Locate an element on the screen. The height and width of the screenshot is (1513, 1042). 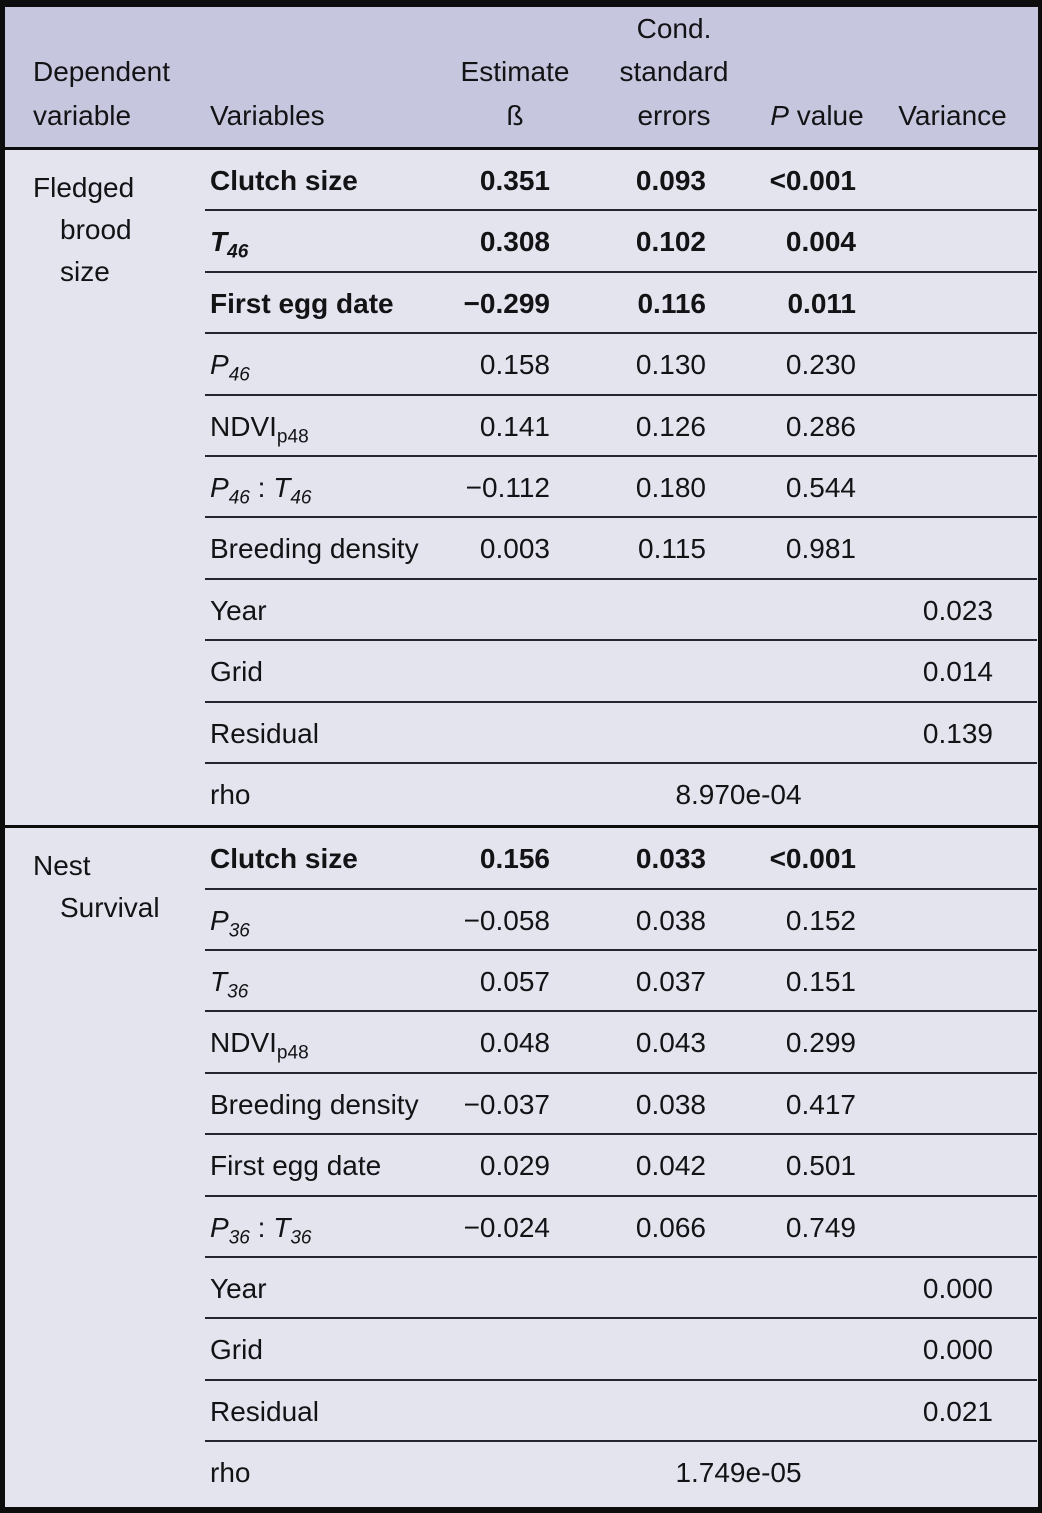
variance-value: 0.023 is located at coordinates (949, 611).